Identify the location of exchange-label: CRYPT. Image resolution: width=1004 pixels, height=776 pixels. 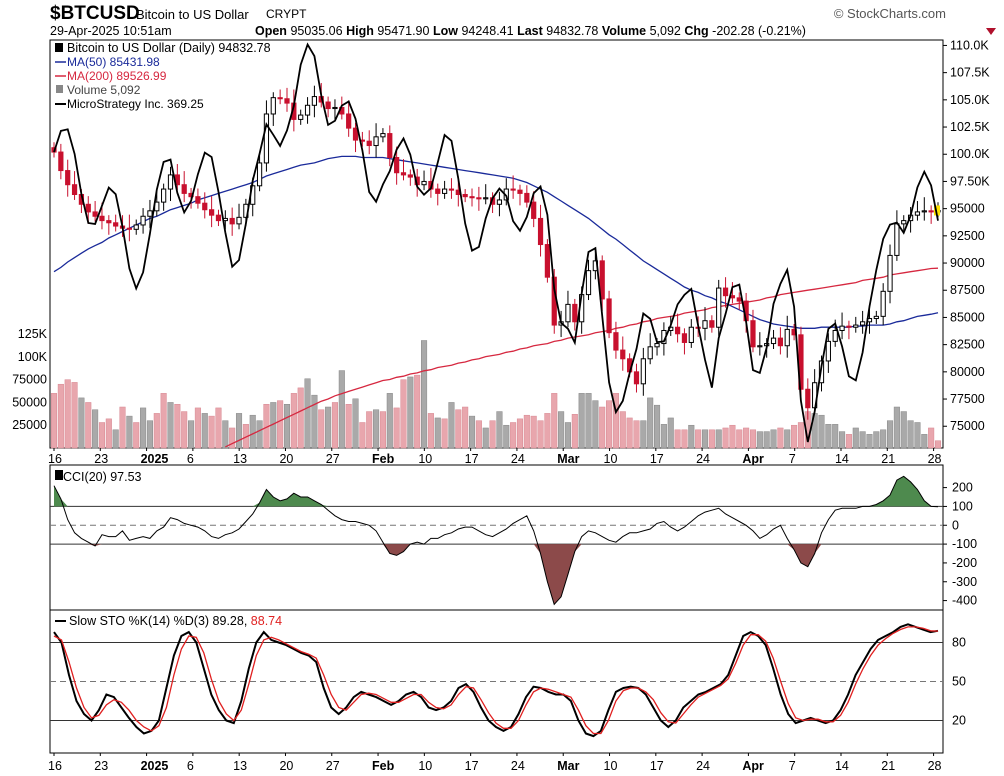
(286, 14).